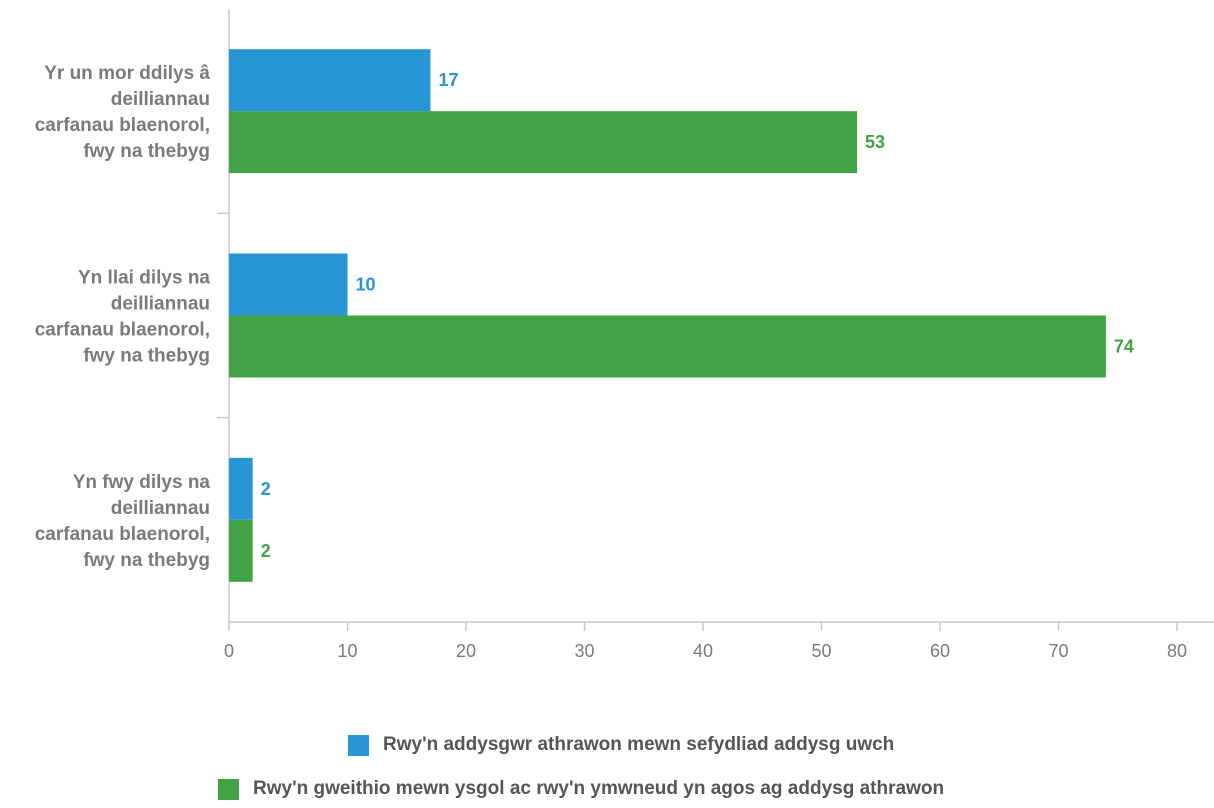  Describe the element at coordinates (347, 651) in the screenshot. I see `x-tick-label-10: 10` at that location.